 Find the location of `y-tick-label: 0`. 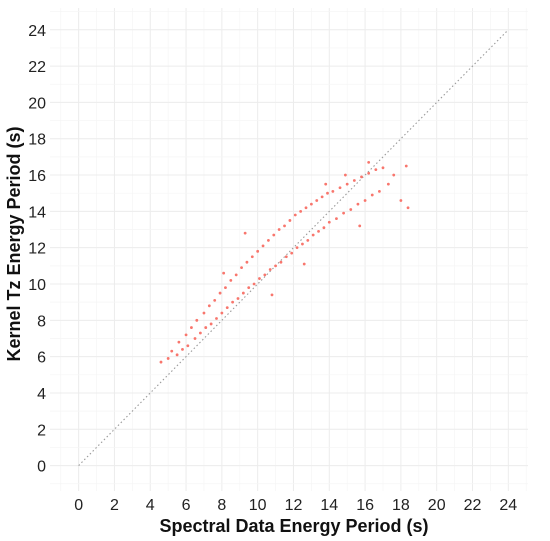

y-tick-label: 0 is located at coordinates (41, 467).